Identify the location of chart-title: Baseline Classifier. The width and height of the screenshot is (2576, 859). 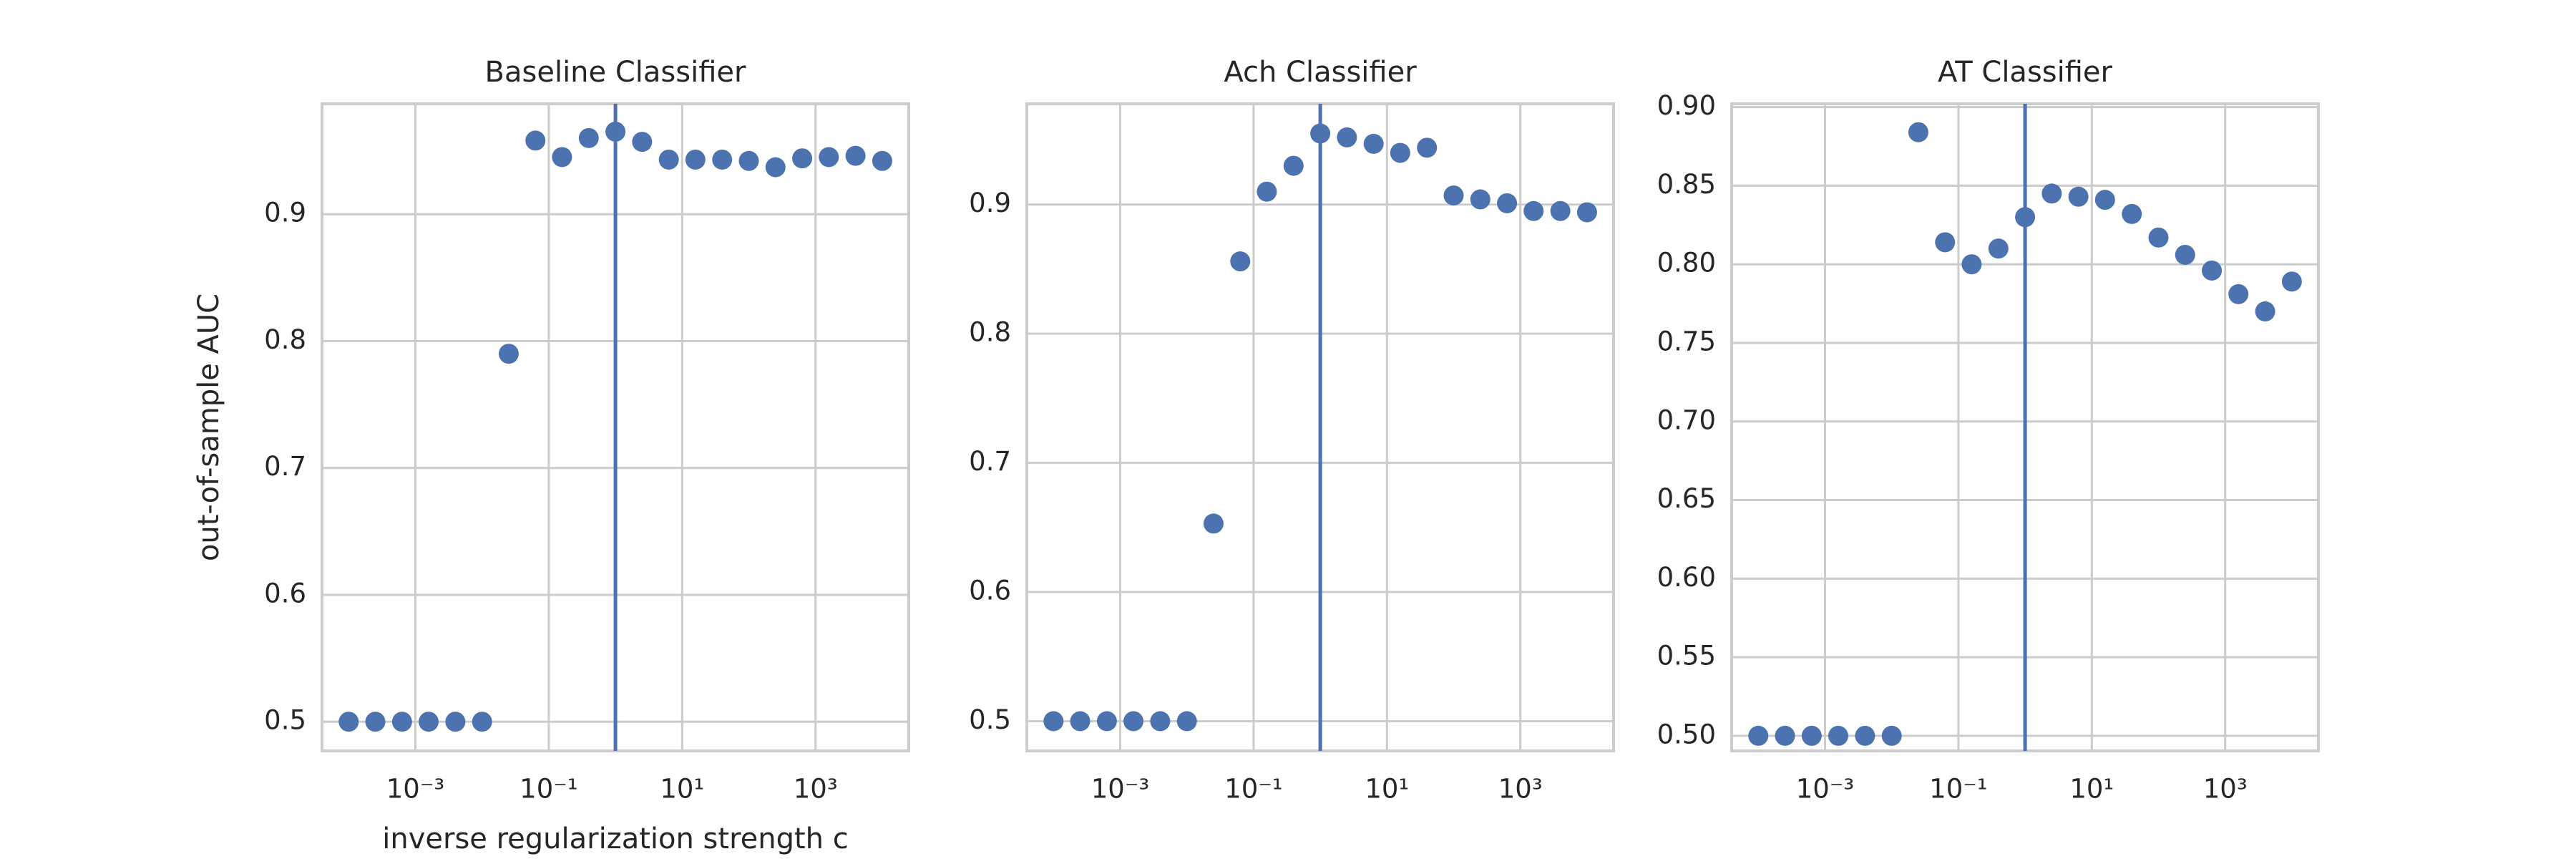
(615, 72).